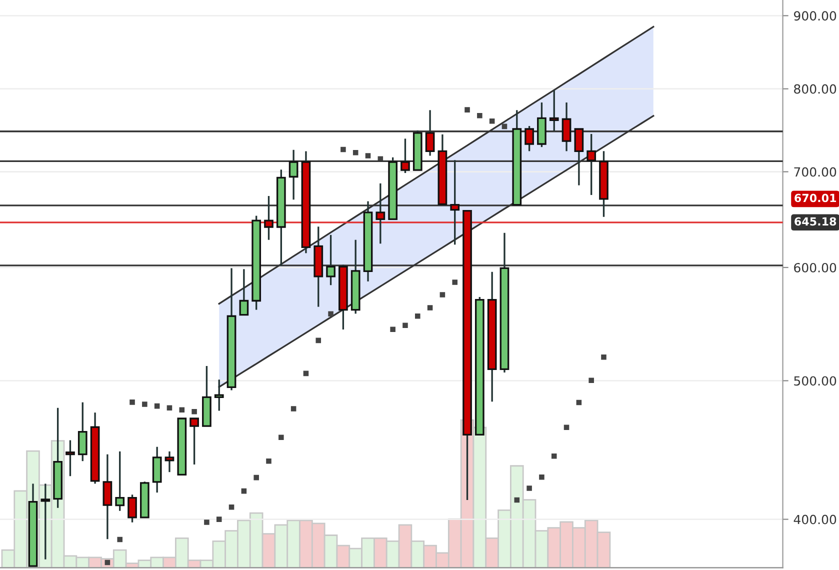 This screenshot has height=570, width=839. Describe the element at coordinates (815, 519) in the screenshot. I see `y-tick-label: 400.00` at that location.